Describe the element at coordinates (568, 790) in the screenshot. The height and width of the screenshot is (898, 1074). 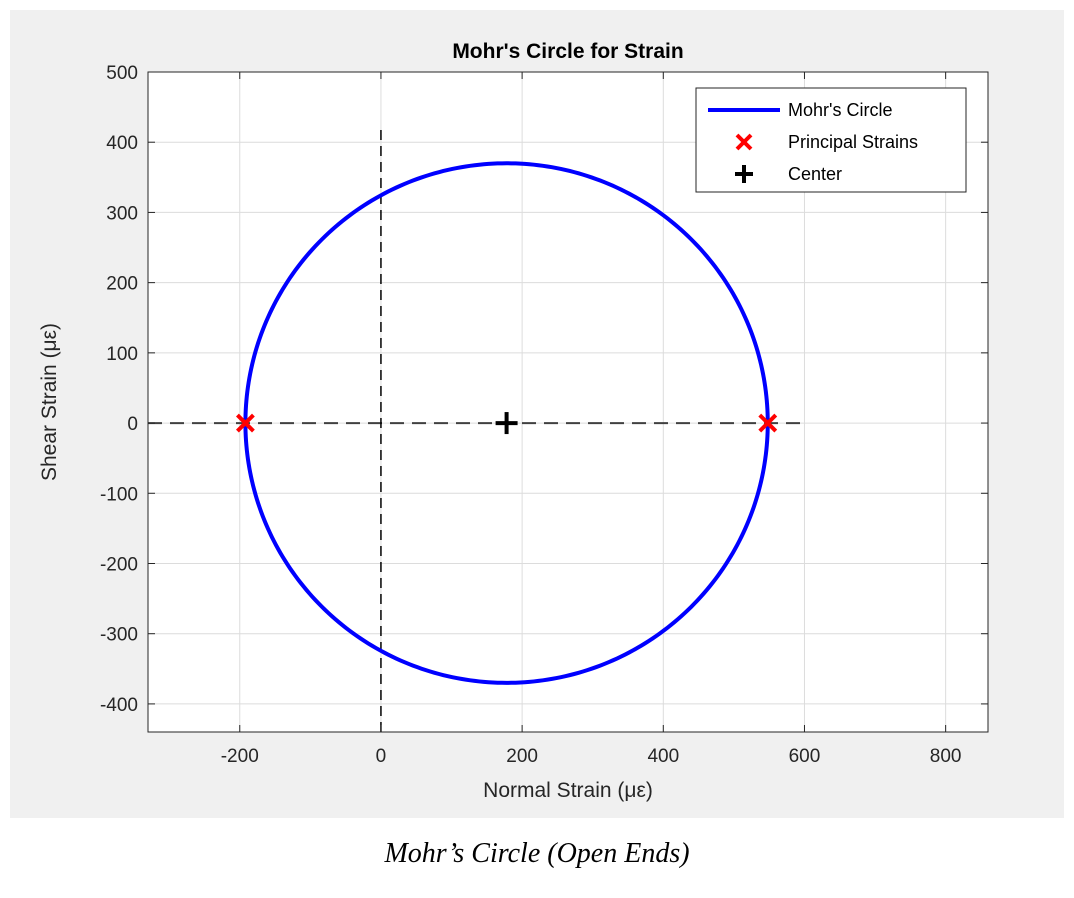
I see `x-axis-title: Normal Strain (με)` at that location.